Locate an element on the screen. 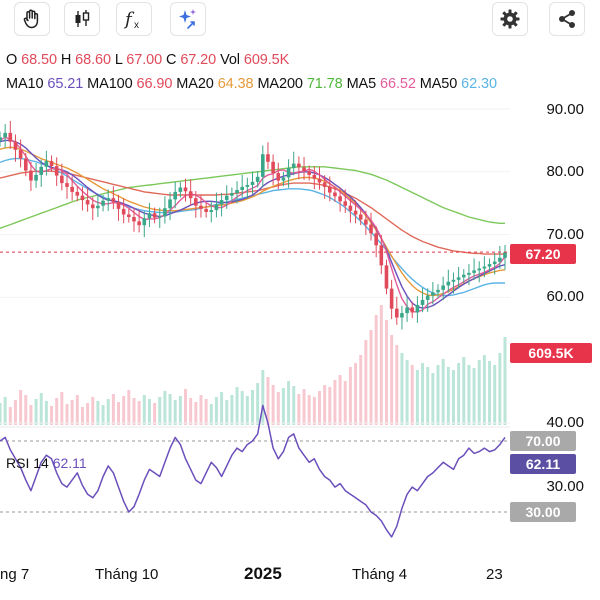 The image size is (600, 600). rsi-axis-label: 30.00 is located at coordinates (565, 486).